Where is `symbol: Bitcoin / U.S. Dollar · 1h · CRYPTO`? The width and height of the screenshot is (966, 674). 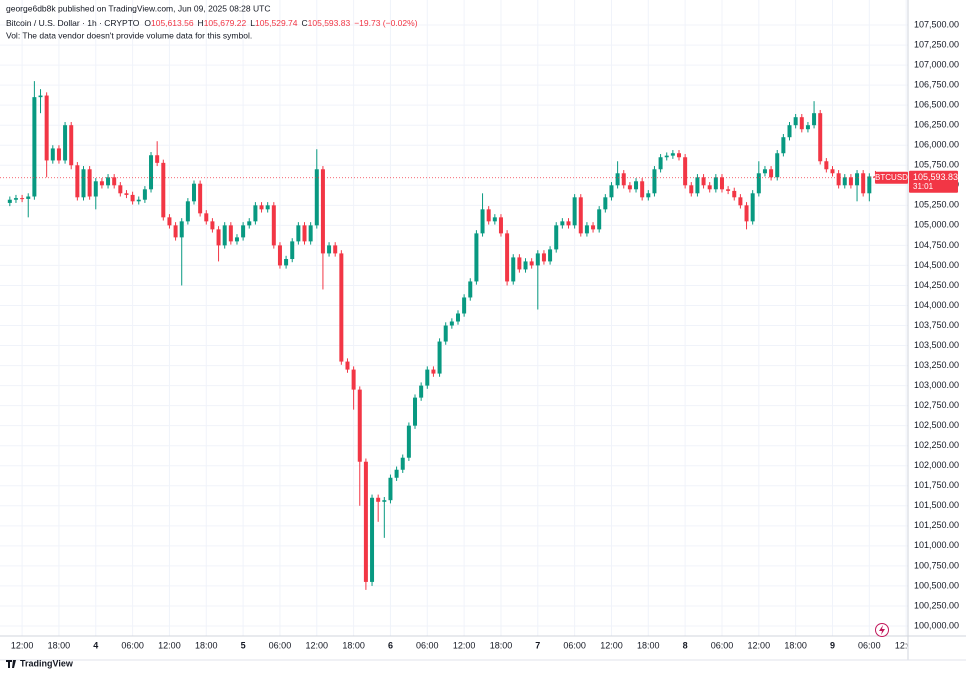 symbol: Bitcoin / U.S. Dollar · 1h · CRYPTO is located at coordinates (73, 23).